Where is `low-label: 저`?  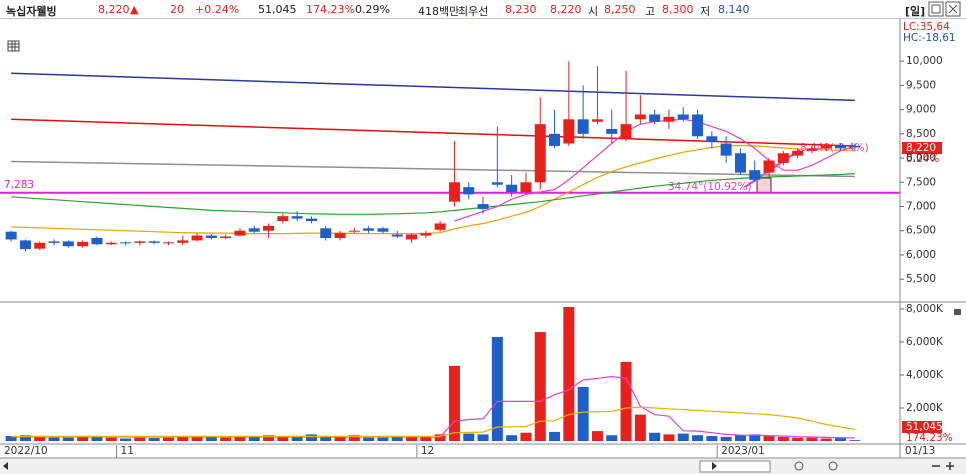
low-label: 저 is located at coordinates (705, 11).